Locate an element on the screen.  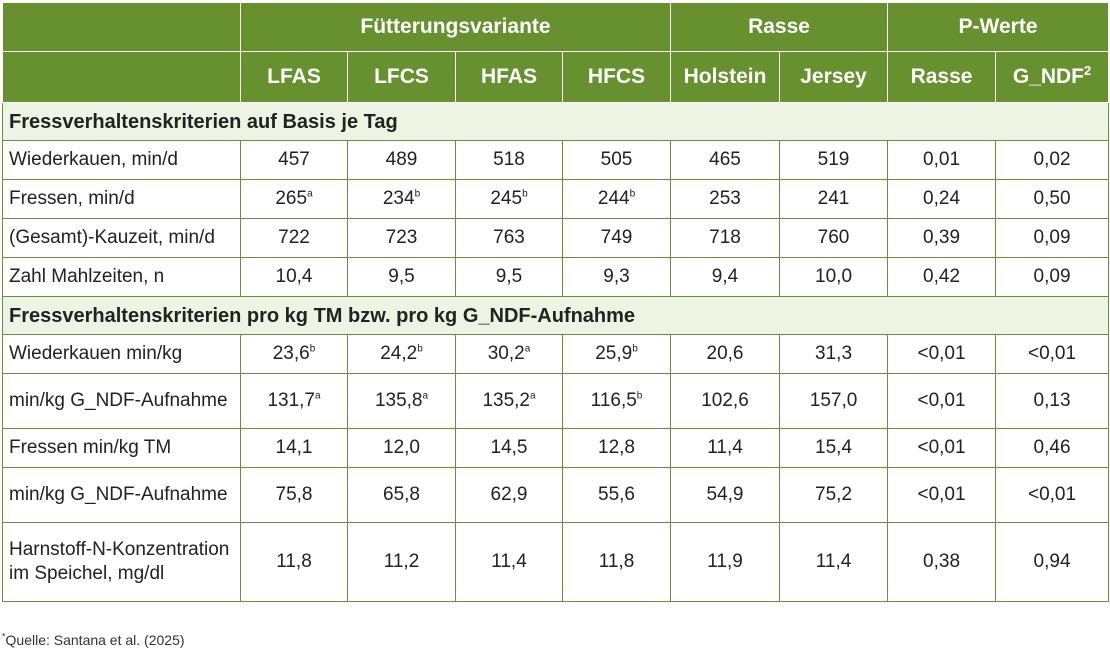
table-cell: 30,2a is located at coordinates (509, 354).